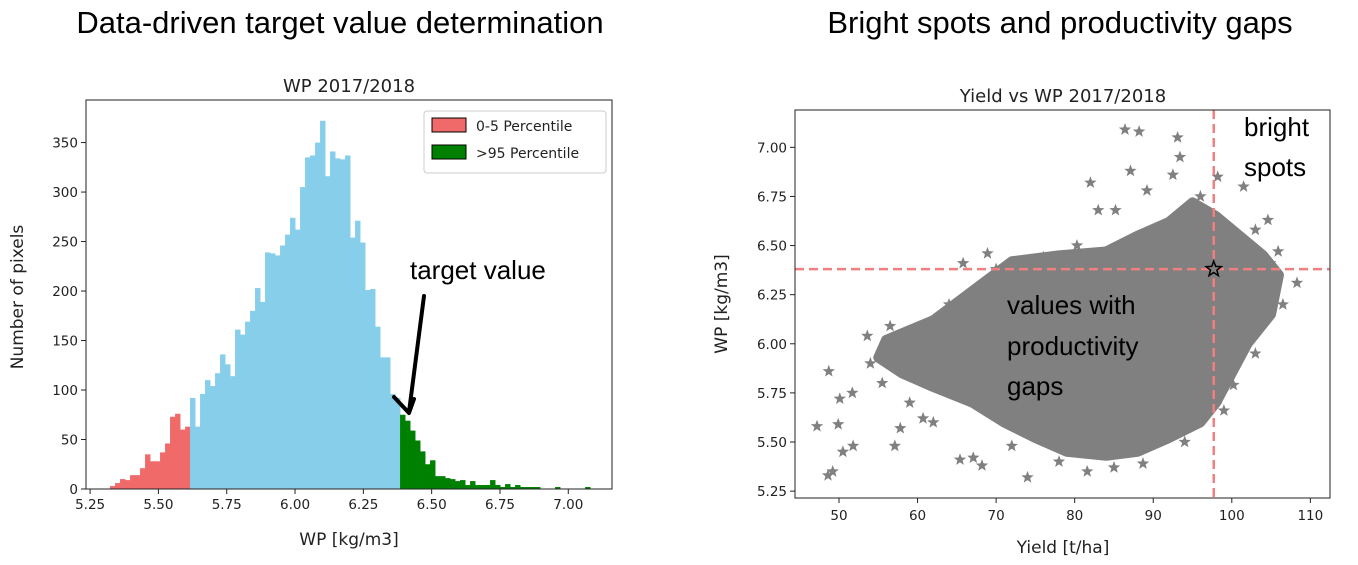  What do you see at coordinates (1059, 22) in the screenshot?
I see `right-heading: Bright spots and productivity gaps` at bounding box center [1059, 22].